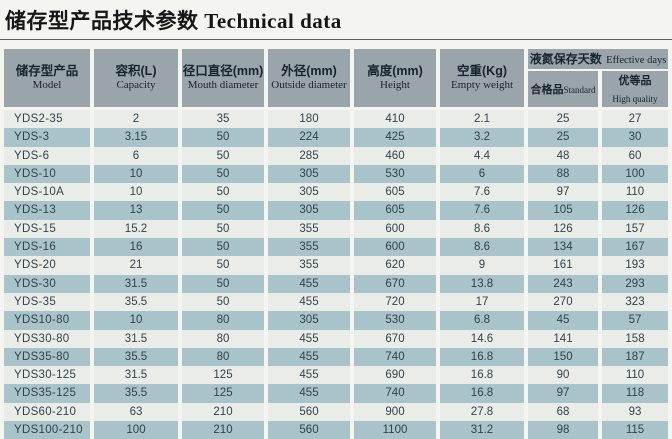  I want to click on column-subheader-standard: 合格品Standard, so click(563, 90).